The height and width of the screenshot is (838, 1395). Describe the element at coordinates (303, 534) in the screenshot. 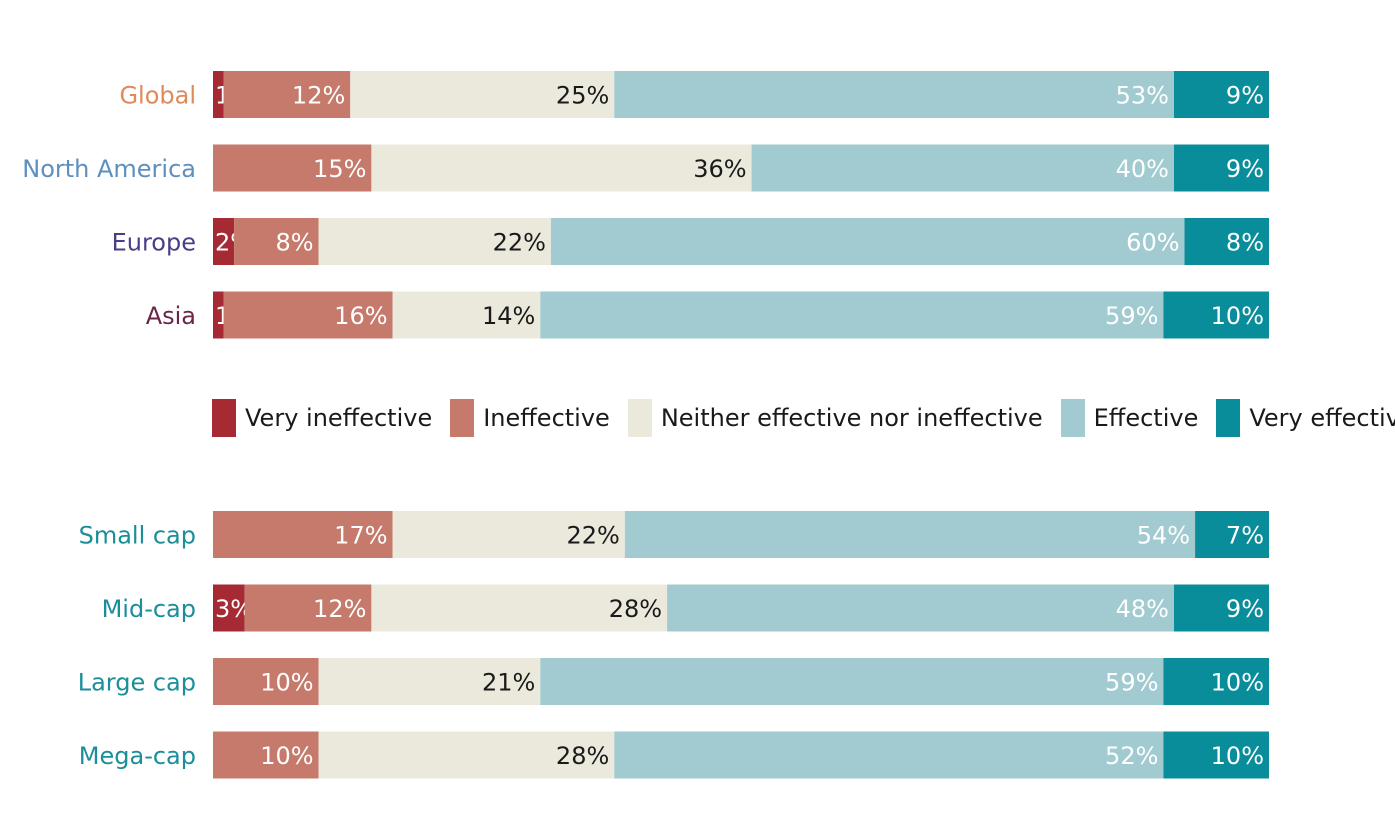

I see `bar-segment-small-cap-ineffective` at that location.